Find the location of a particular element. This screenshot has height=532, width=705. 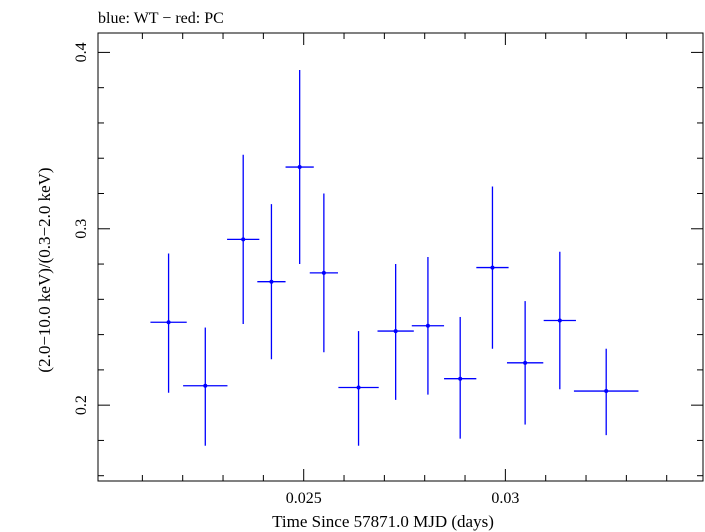

x-axis-label: Time Since 57871.0 MJD (days) is located at coordinates (383, 521).